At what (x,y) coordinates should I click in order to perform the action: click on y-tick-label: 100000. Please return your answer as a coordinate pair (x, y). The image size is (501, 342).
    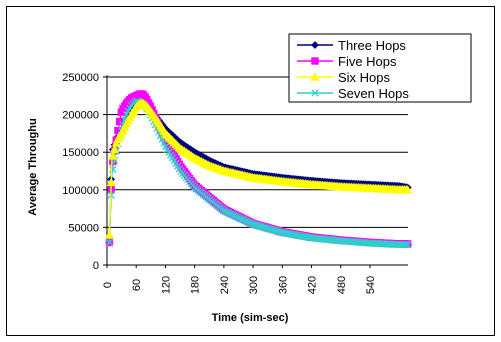
    Looking at the image, I should click on (80, 191).